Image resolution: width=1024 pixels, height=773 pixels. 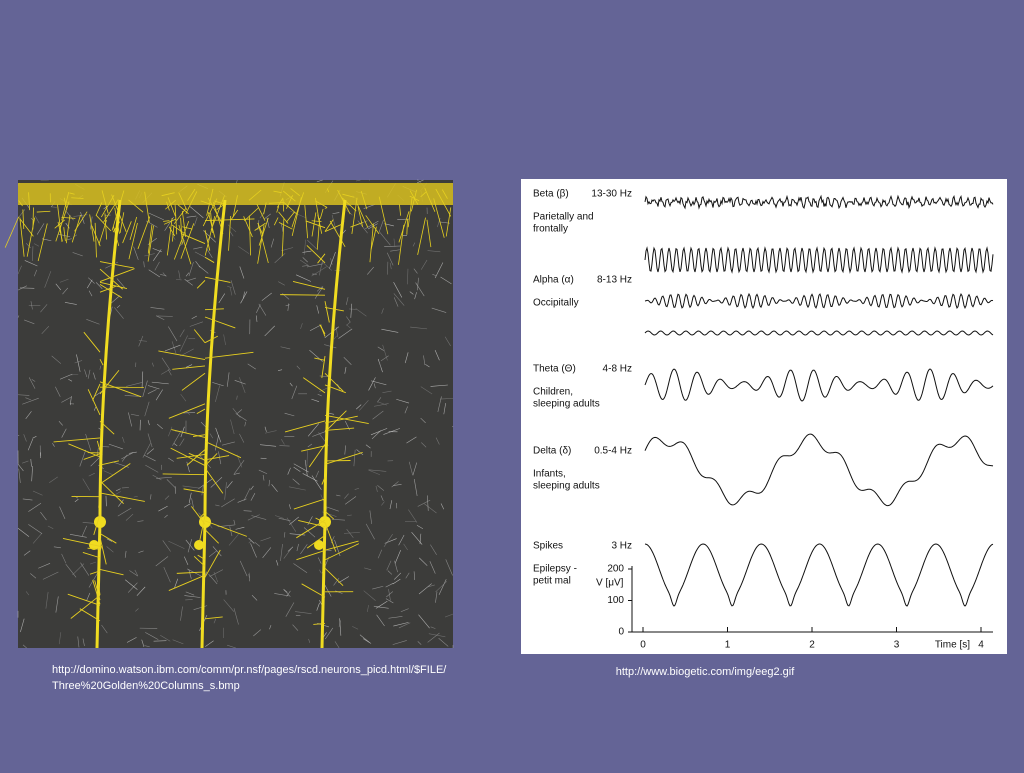 What do you see at coordinates (563, 217) in the screenshot?
I see `wave-note: Parietally and` at bounding box center [563, 217].